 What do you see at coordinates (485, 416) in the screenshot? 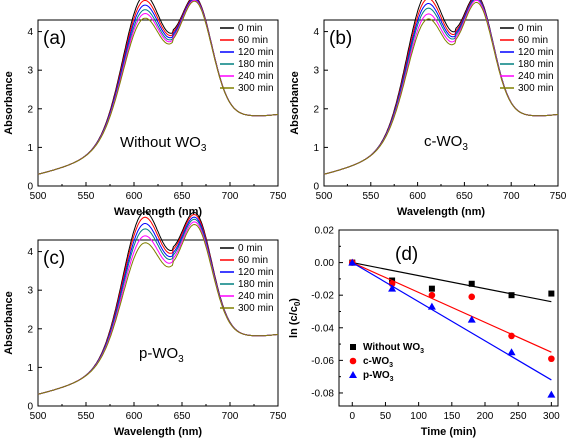
I see `x-tick-label: 200` at bounding box center [485, 416].